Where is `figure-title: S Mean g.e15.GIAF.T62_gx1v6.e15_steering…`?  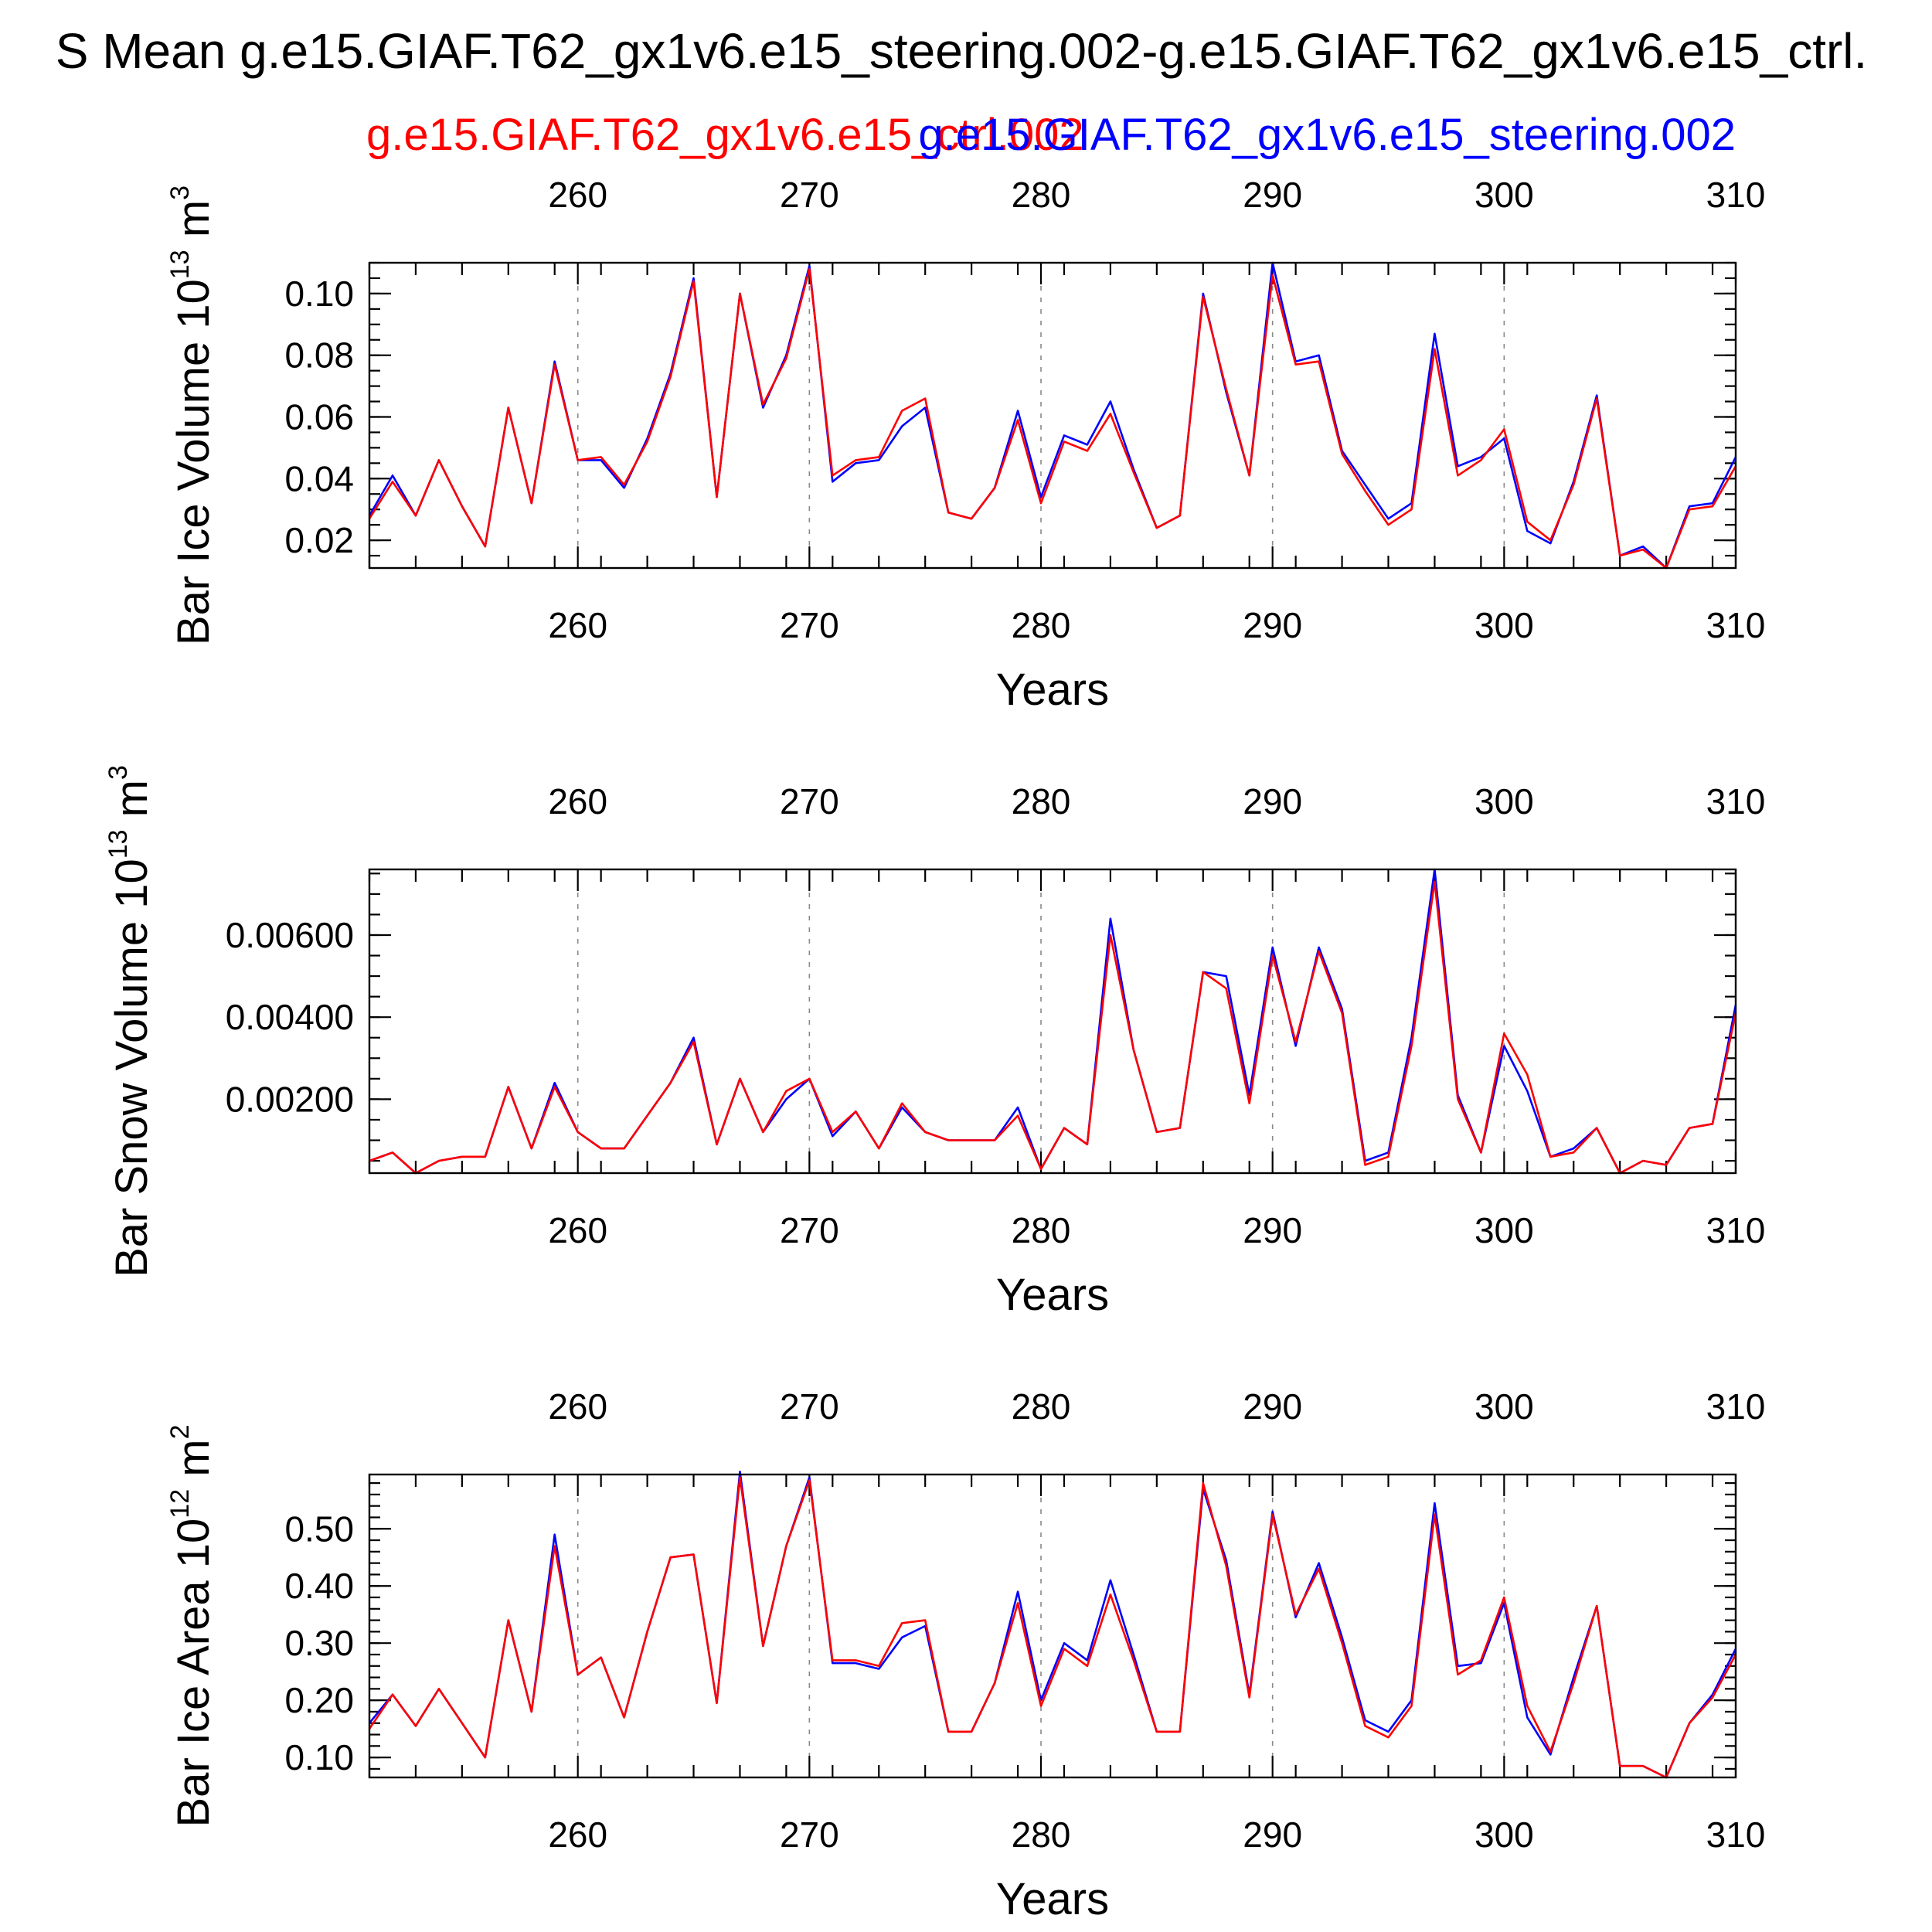
figure-title: S Mean g.e15.GIAF.T62_gx1v6.e15_steering… is located at coordinates (962, 51).